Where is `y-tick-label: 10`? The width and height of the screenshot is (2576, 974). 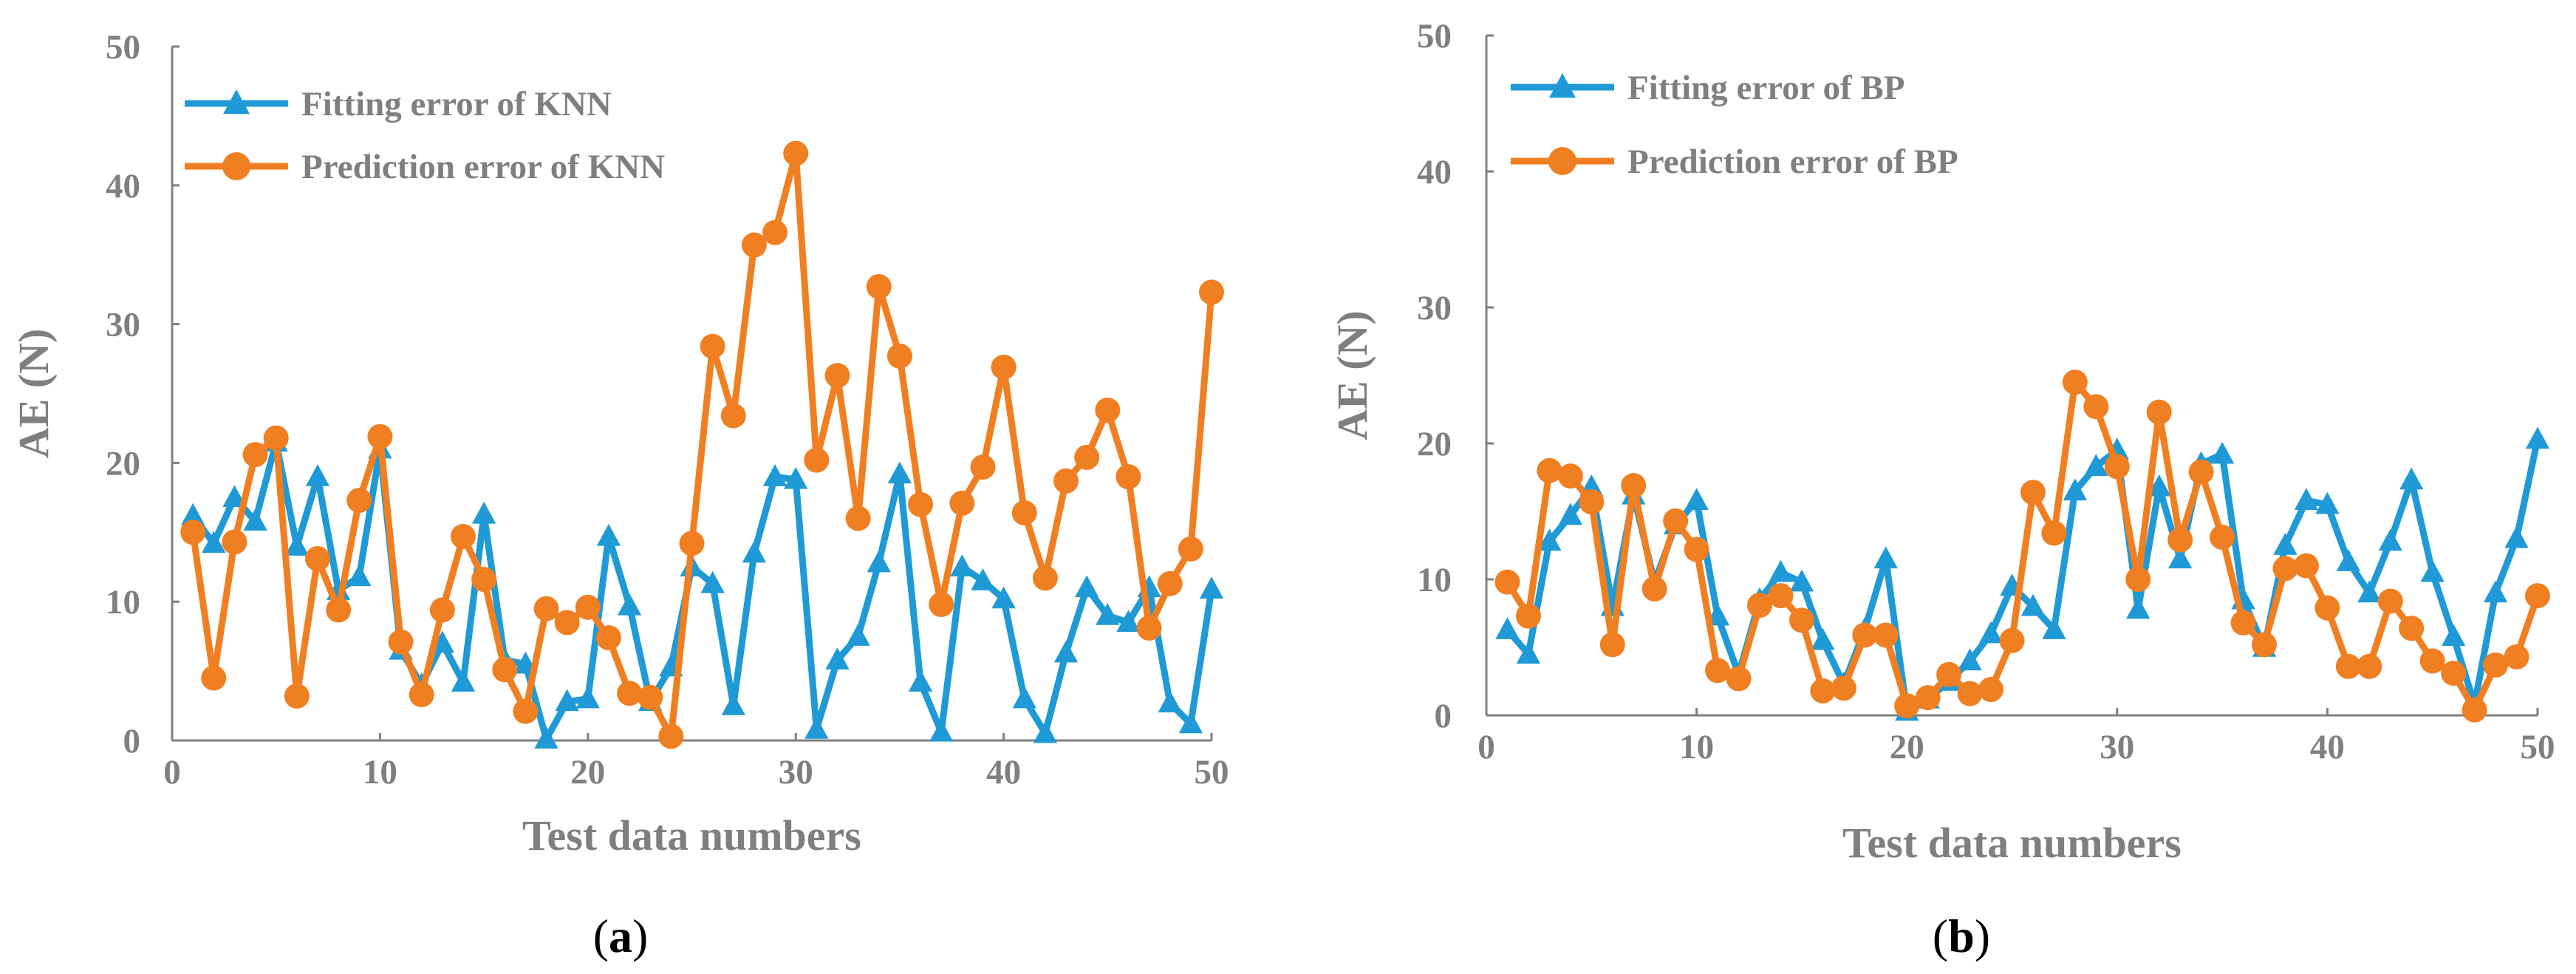 y-tick-label: 10 is located at coordinates (123, 602).